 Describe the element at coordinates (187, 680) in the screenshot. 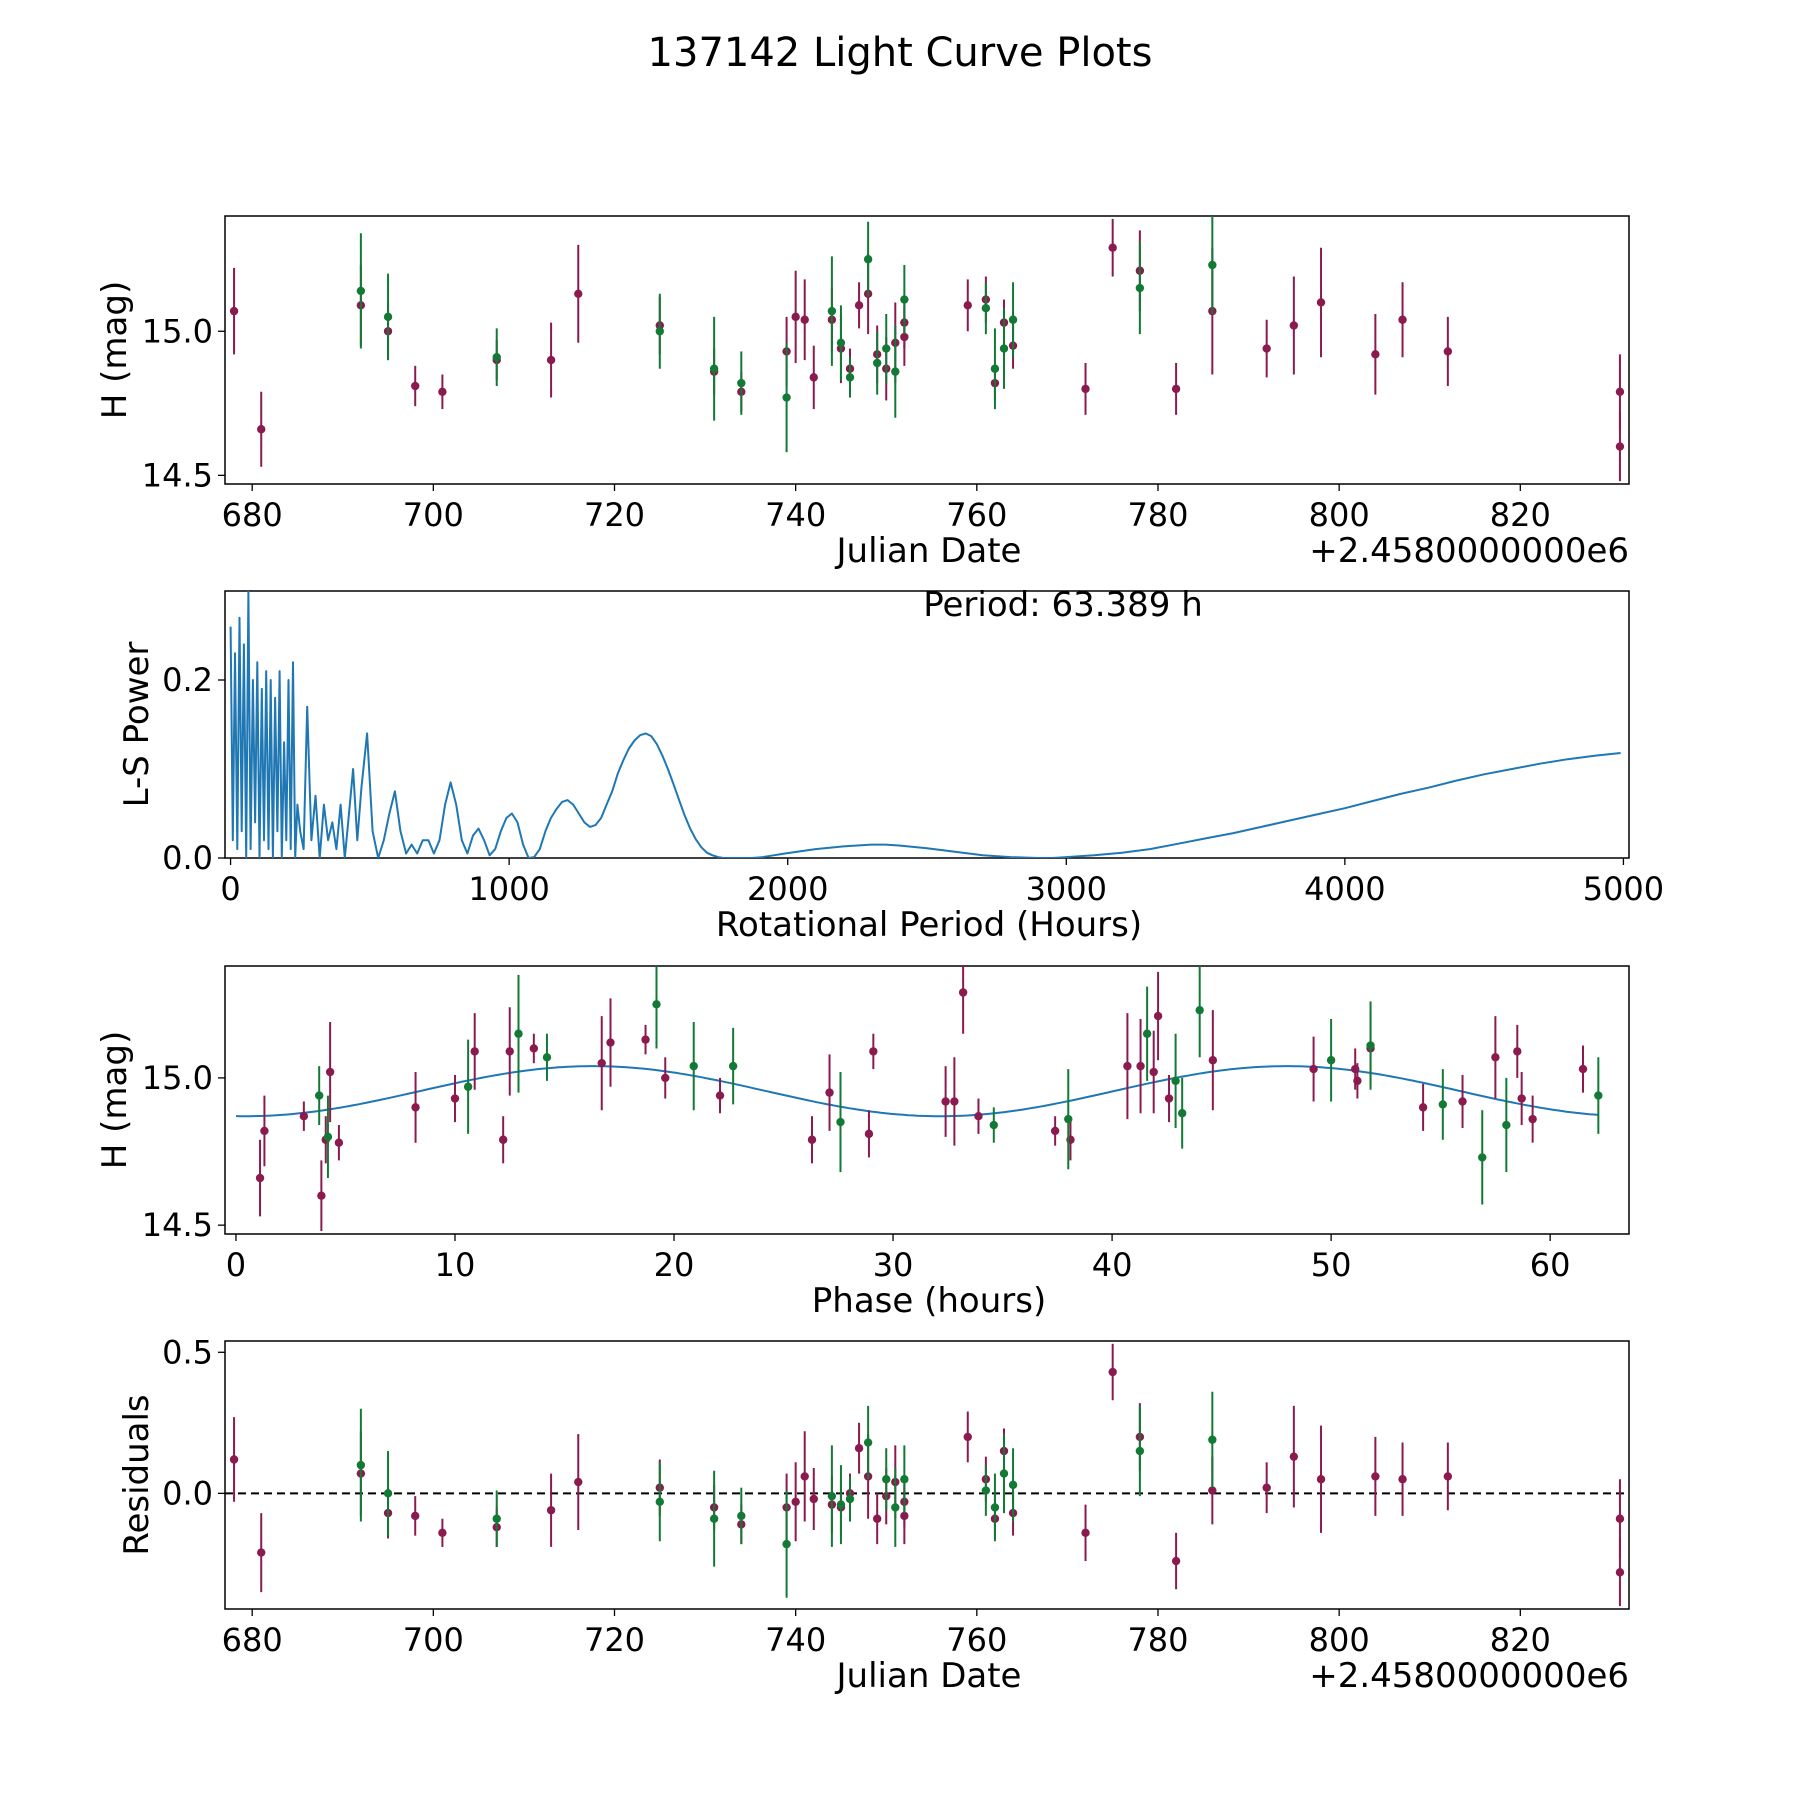

I see `y-tick-label: 0.2` at that location.